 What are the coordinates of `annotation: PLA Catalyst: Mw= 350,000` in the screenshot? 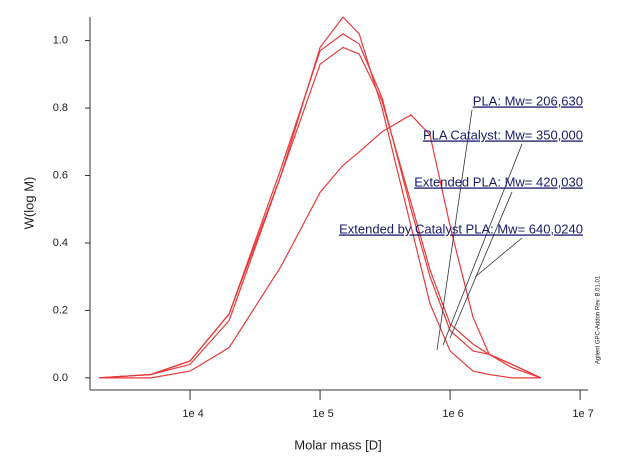 It's located at (503, 134).